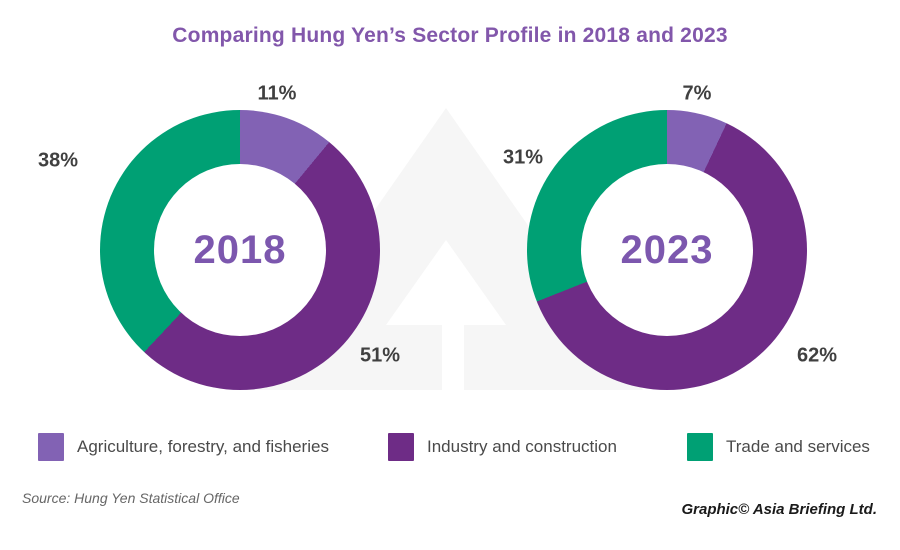 The image size is (900, 550). Describe the element at coordinates (401, 447) in the screenshot. I see `industry-swatch-icon` at that location.